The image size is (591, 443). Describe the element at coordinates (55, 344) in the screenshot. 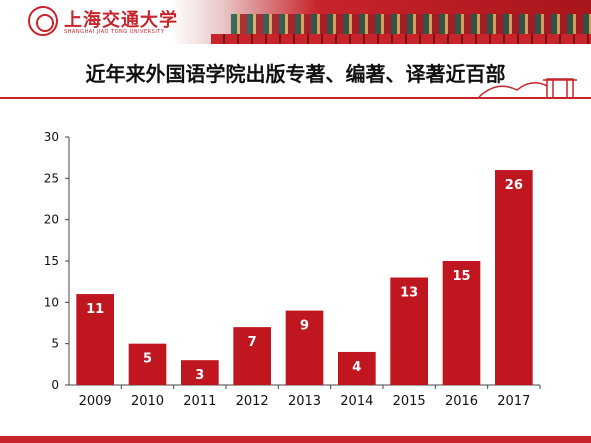

I see `y-tick-label: 5` at that location.